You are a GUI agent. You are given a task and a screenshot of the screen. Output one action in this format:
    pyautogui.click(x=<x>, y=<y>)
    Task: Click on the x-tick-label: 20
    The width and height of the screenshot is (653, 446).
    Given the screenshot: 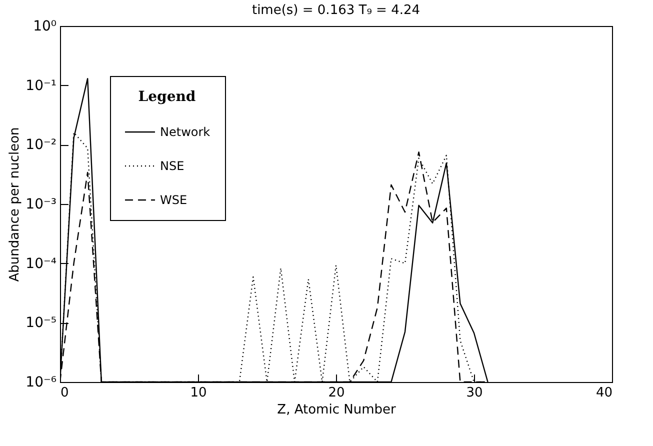 What is the action you would take?
    pyautogui.click(x=336, y=393)
    